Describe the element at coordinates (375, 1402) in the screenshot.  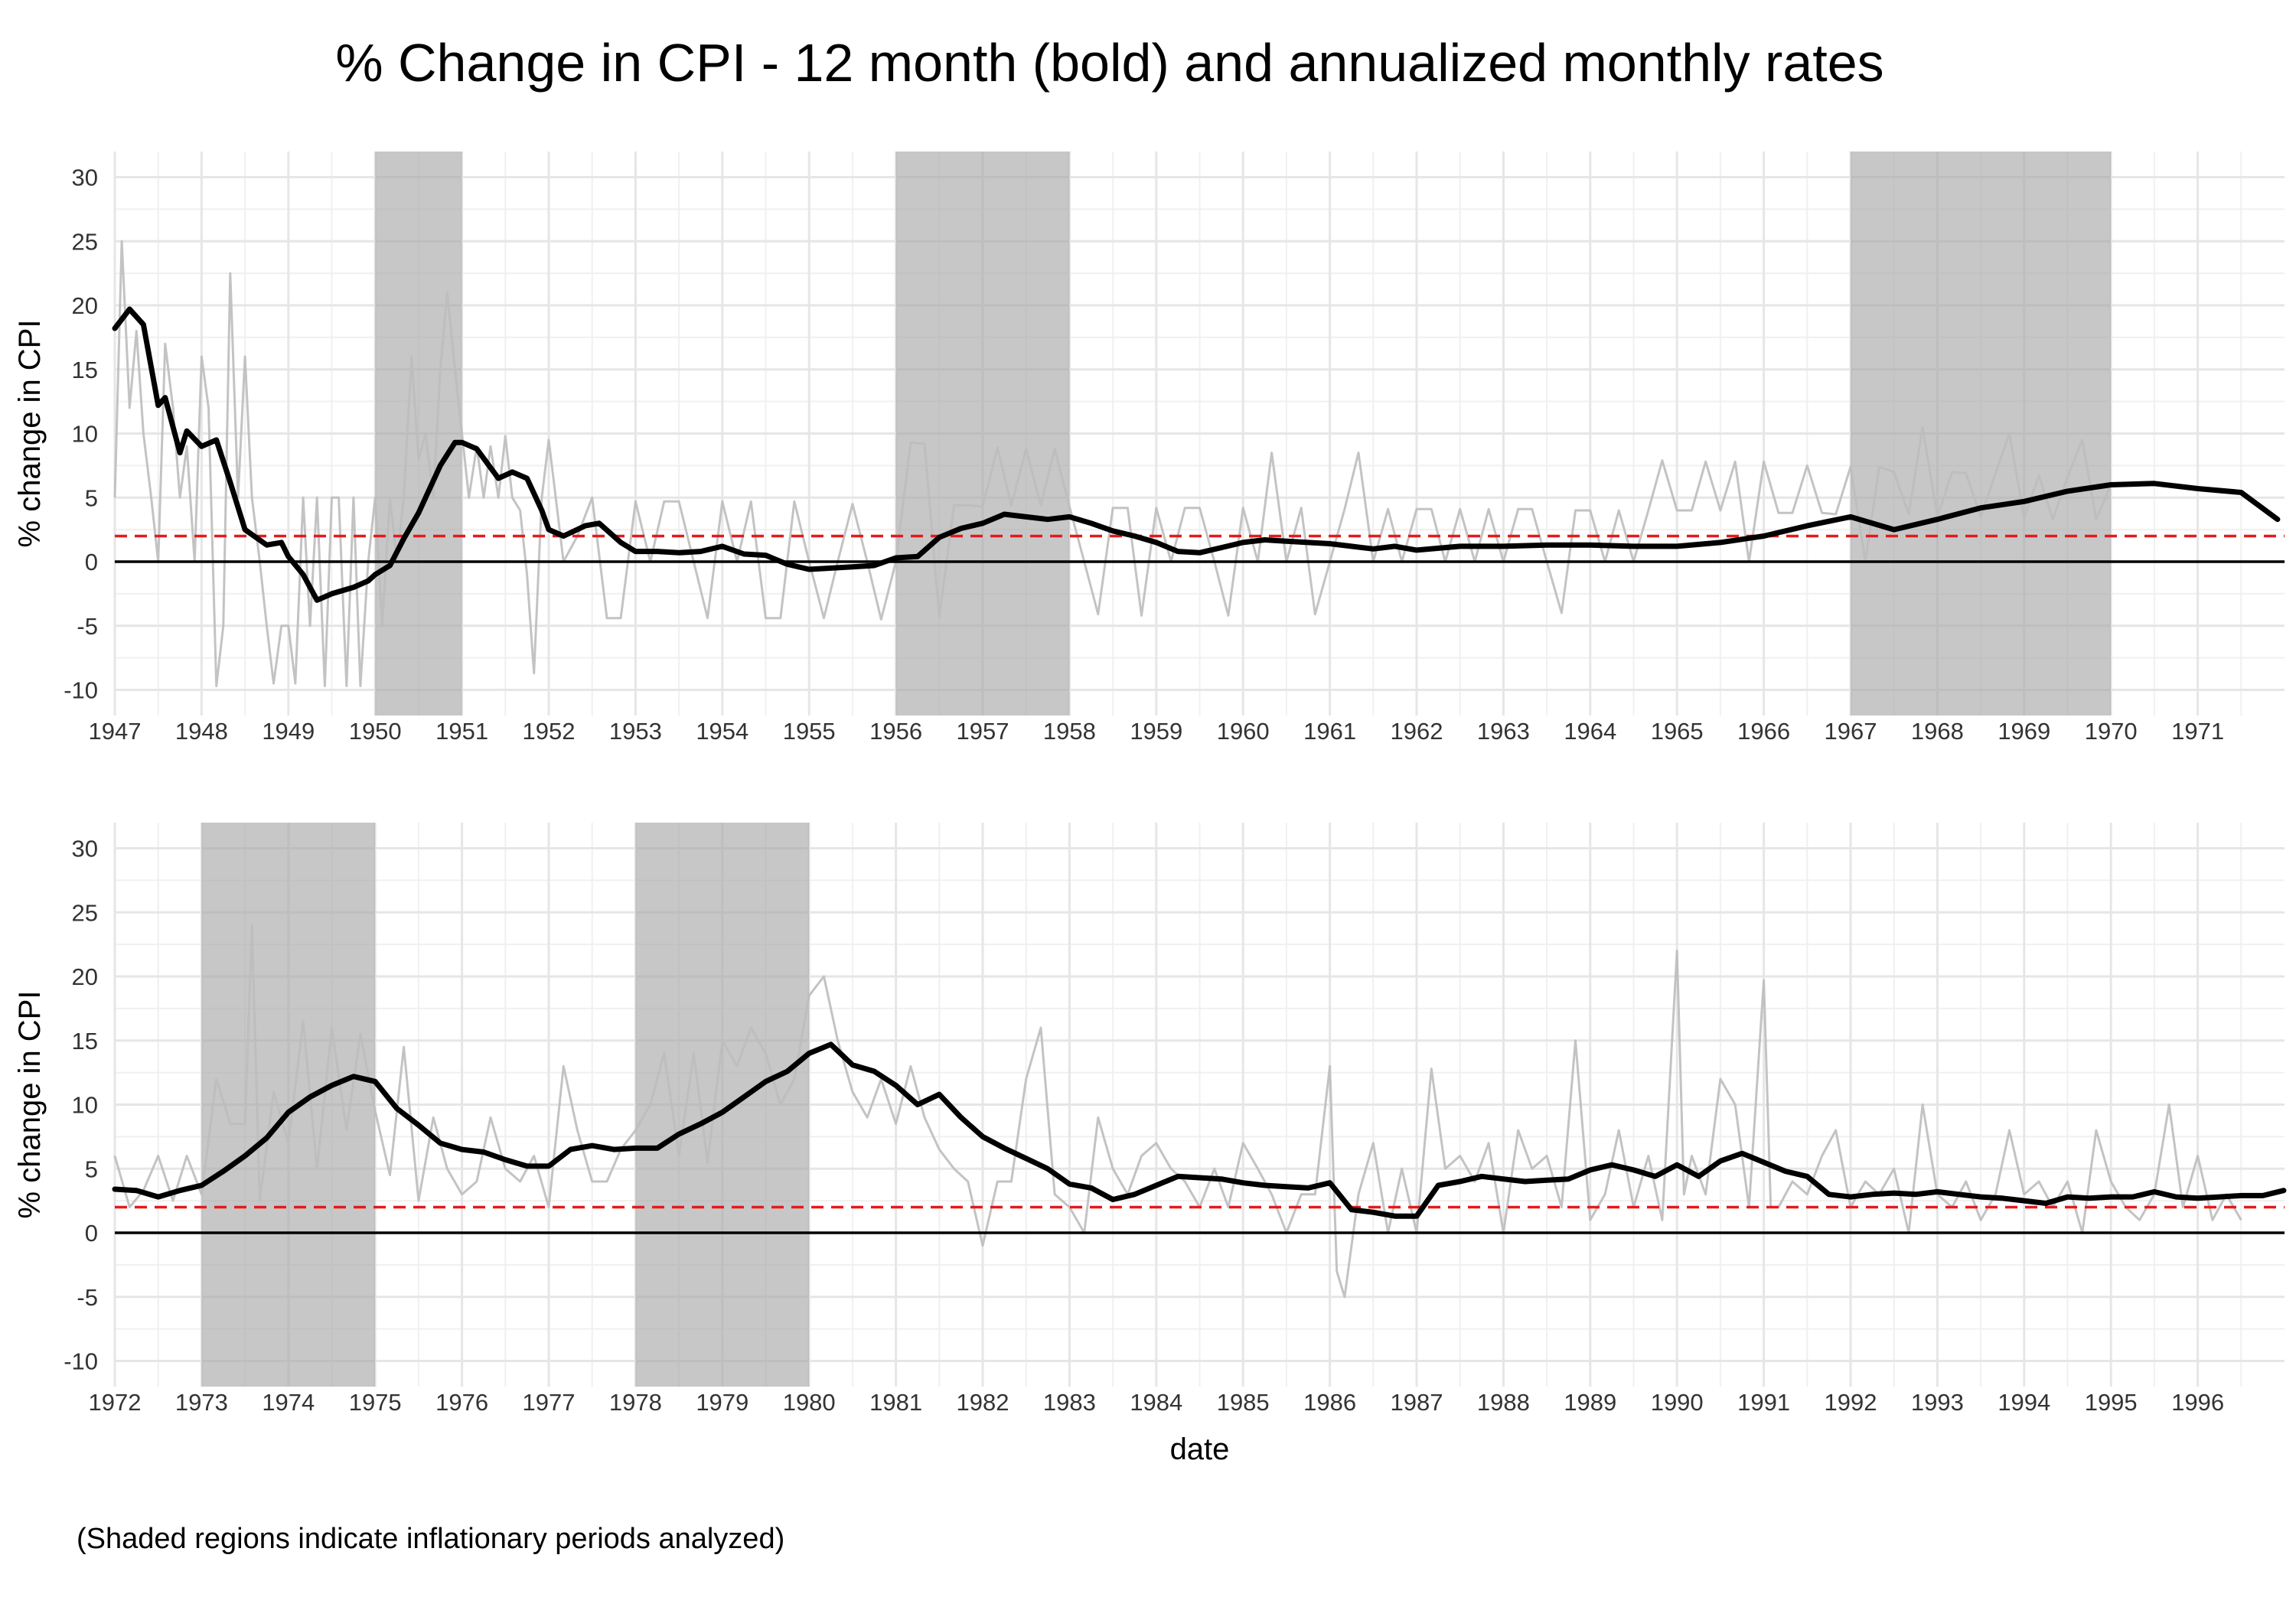
I see `x-tick-label: 1975` at that location.